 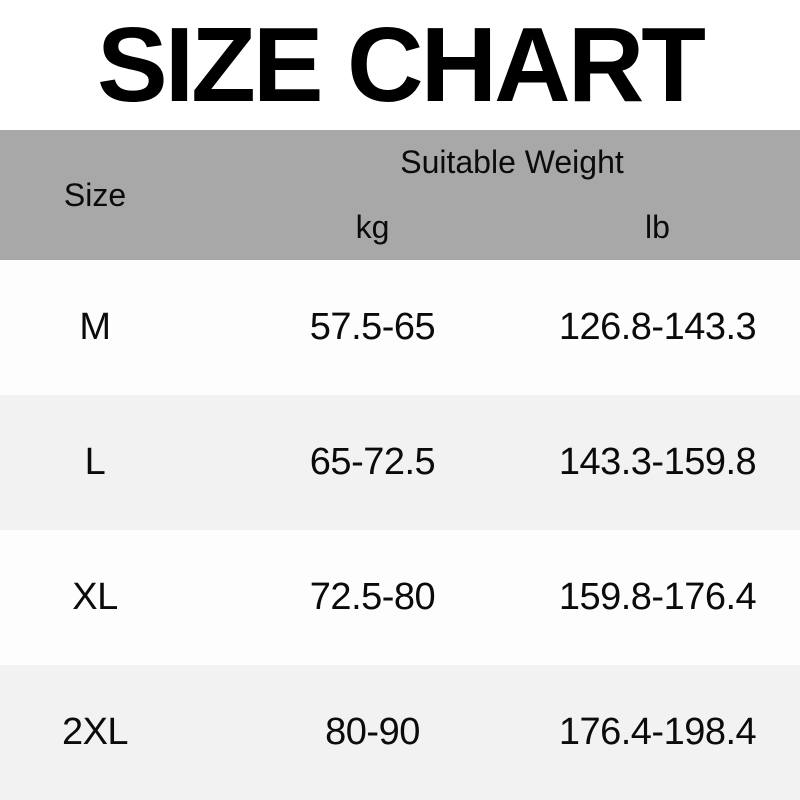 I want to click on size-cell: L, so click(x=95, y=462).